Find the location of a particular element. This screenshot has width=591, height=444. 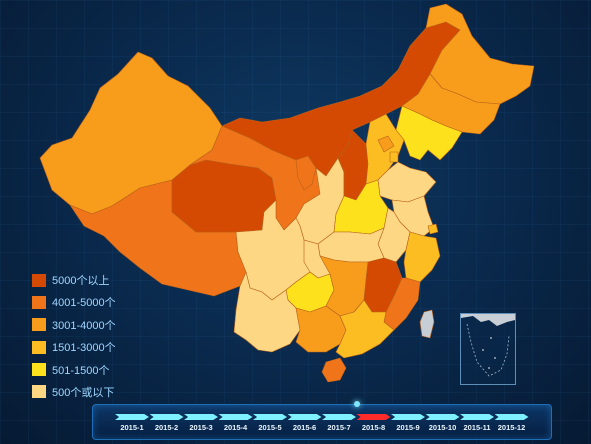

timeline-label: 2015-12 is located at coordinates (511, 427).